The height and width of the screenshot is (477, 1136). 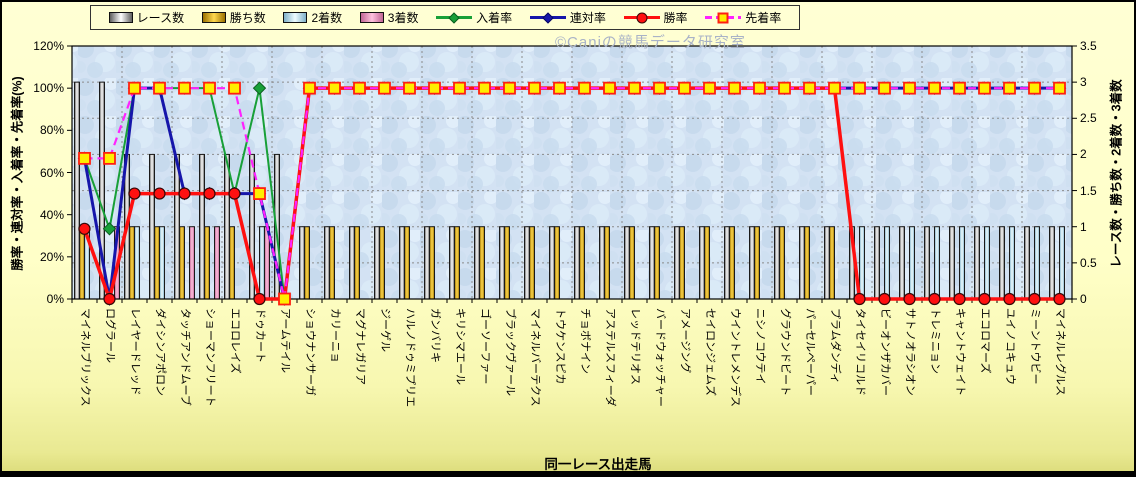 What do you see at coordinates (55, 299) in the screenshot?
I see `left-axis-tick-label: 0%` at bounding box center [55, 299].